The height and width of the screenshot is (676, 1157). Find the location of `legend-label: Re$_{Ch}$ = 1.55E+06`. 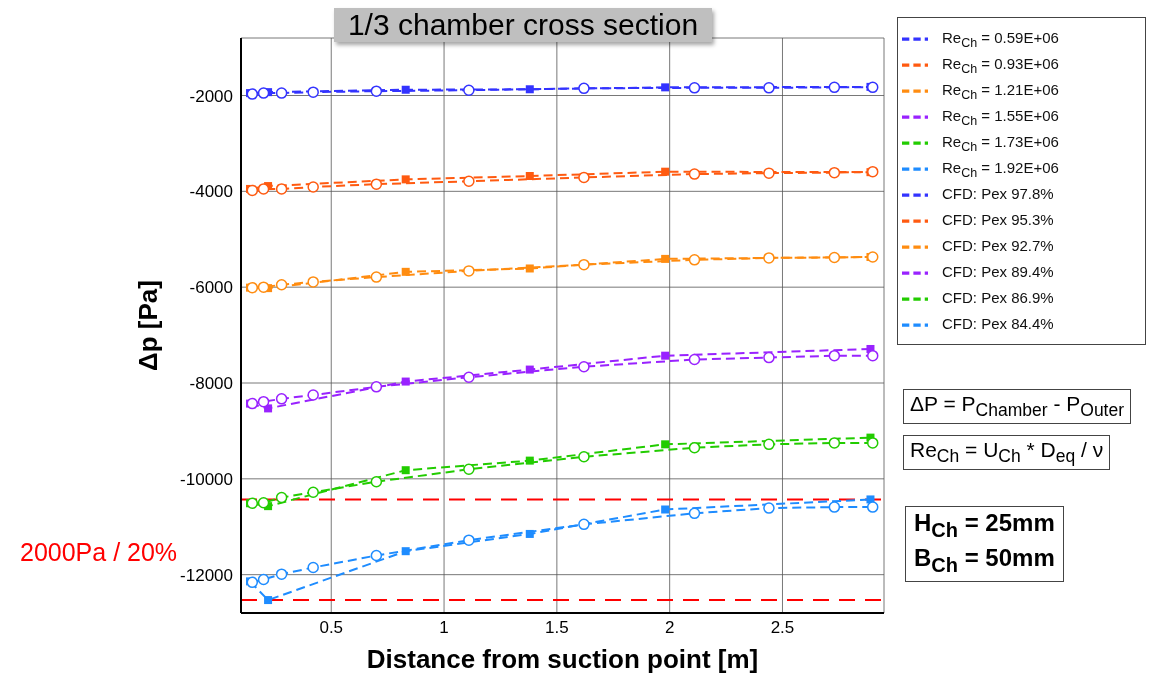

legend-label: Re$_{Ch}$ = 1.55E+06 is located at coordinates (1000, 118).